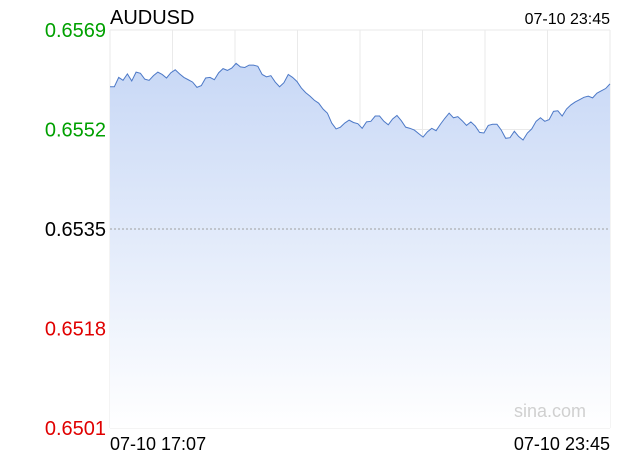 The height and width of the screenshot is (460, 620). What do you see at coordinates (568, 19) in the screenshot?
I see `last-update-time: 07-10 23:45` at bounding box center [568, 19].